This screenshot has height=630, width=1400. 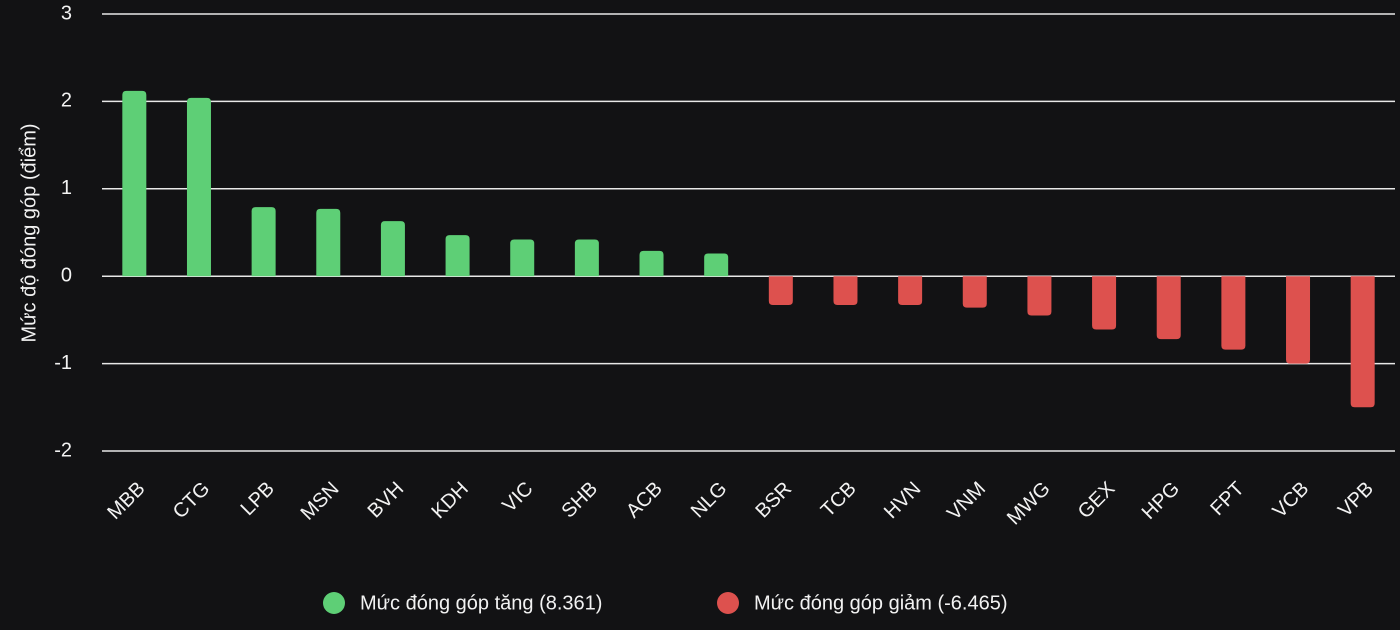 I want to click on x-tick-label: MBB, so click(x=126, y=501).